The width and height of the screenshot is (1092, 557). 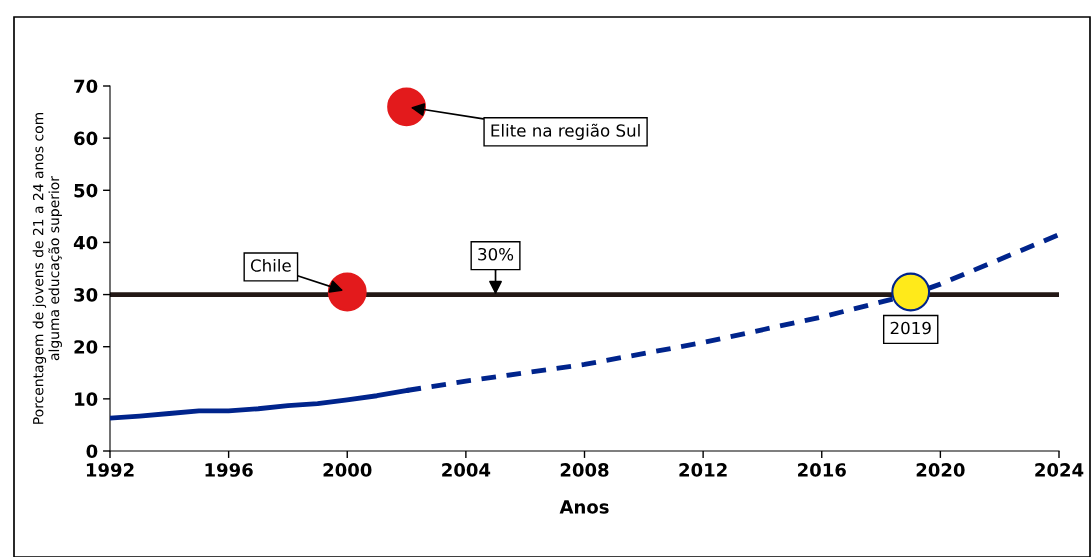 I want to click on y-tick-label: 70, so click(x=86, y=86).